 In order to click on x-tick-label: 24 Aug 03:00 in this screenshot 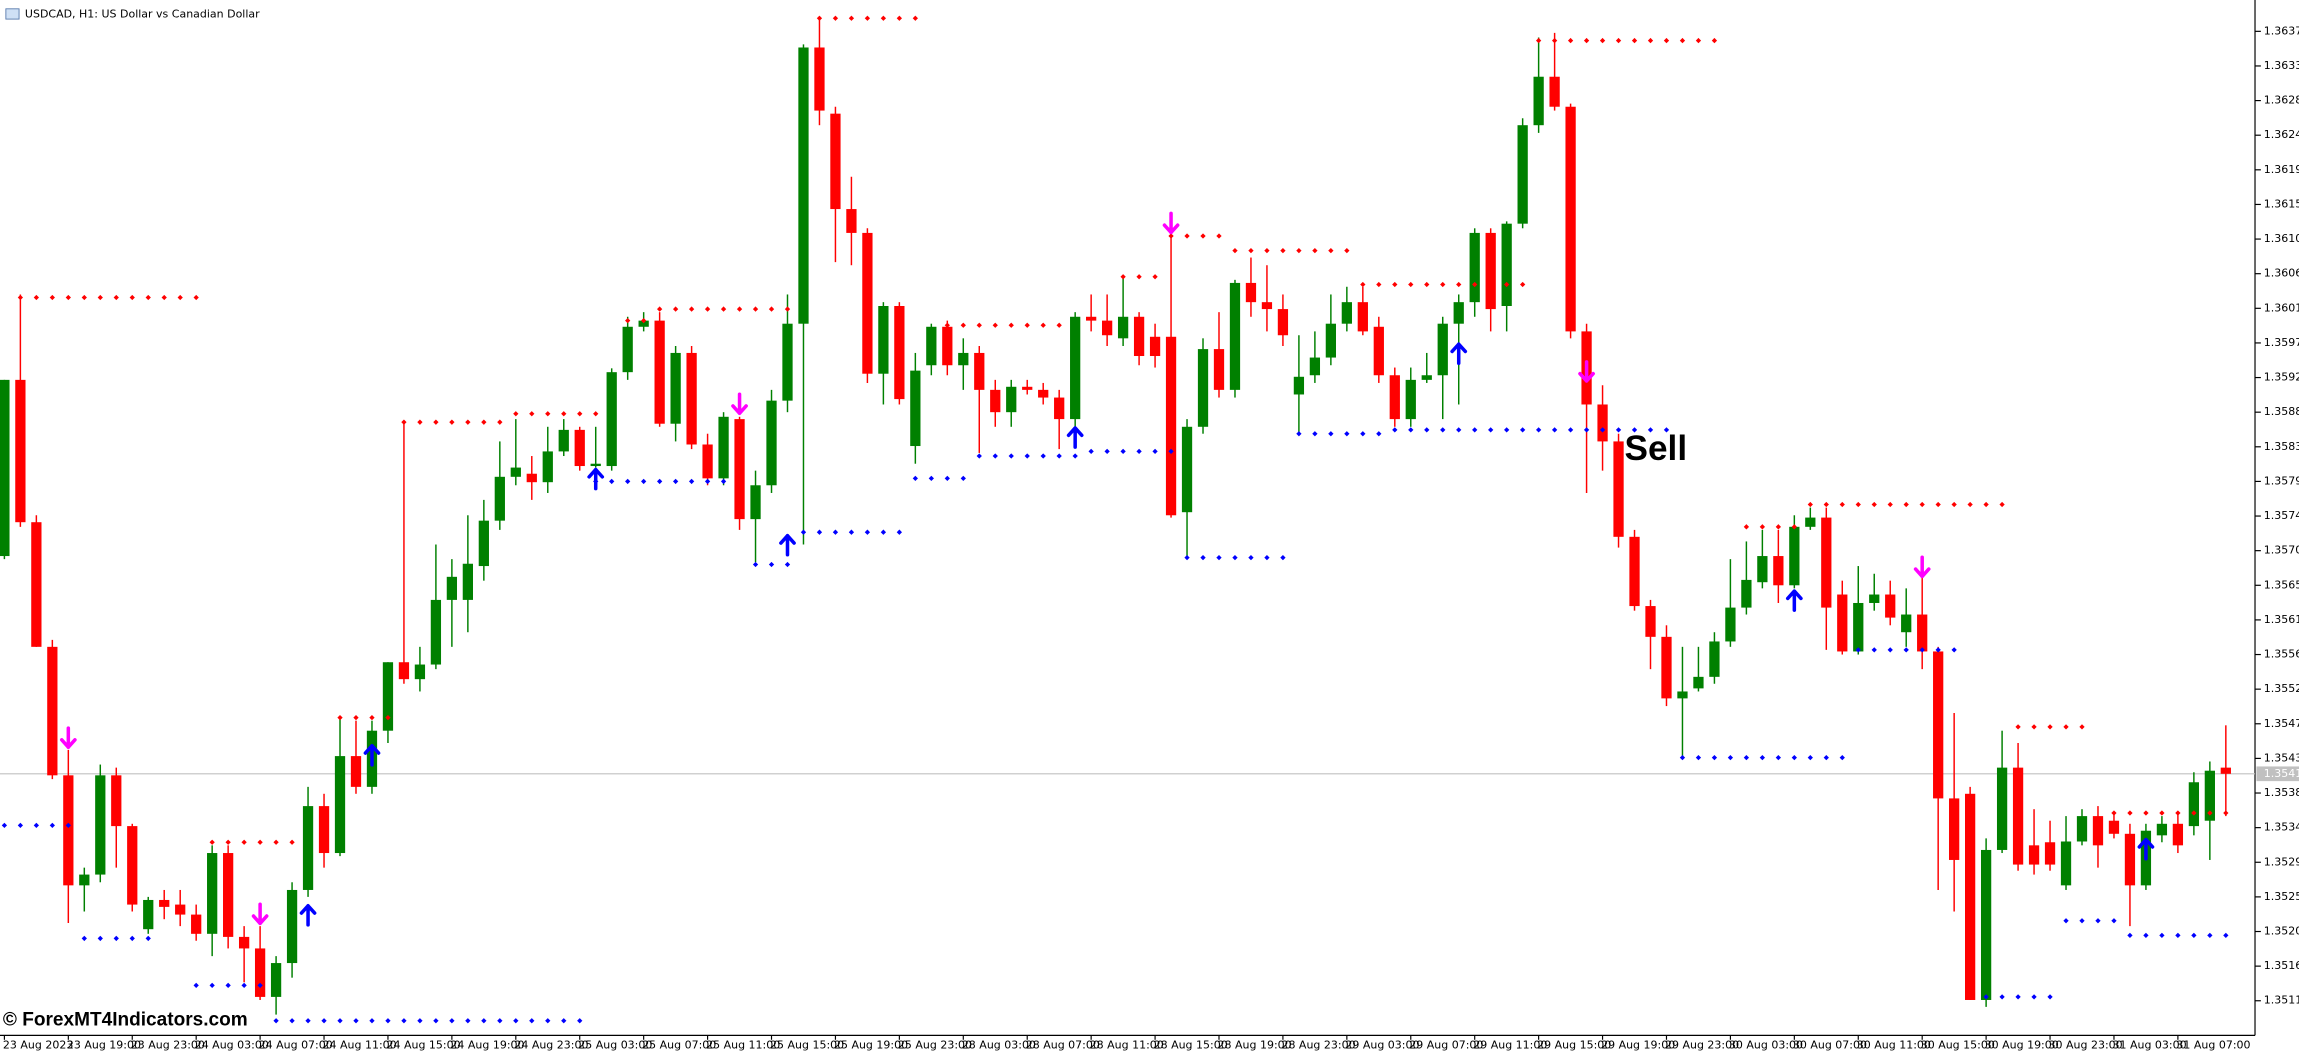, I will do `click(232, 1045)`.